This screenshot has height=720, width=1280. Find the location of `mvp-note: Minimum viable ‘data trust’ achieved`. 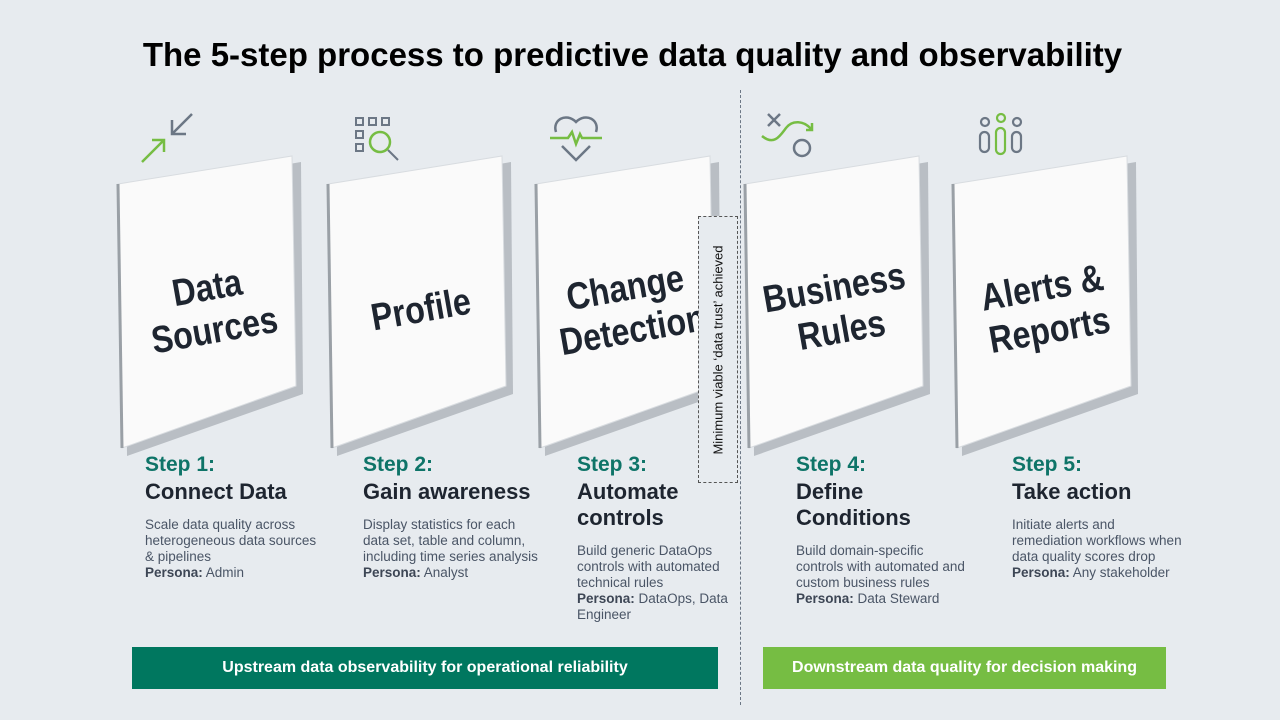

mvp-note: Minimum viable ‘data trust’ achieved is located at coordinates (718, 349).